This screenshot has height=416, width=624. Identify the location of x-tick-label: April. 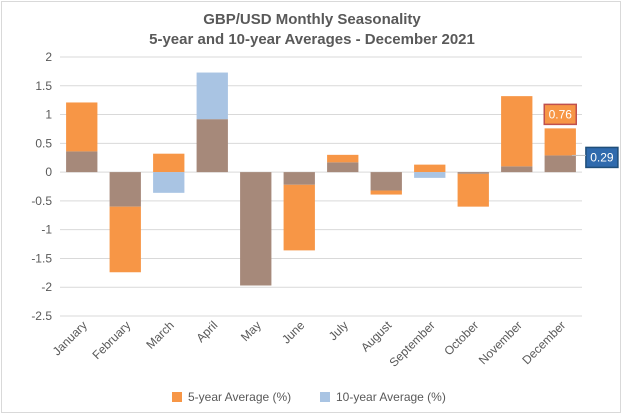
(206, 331).